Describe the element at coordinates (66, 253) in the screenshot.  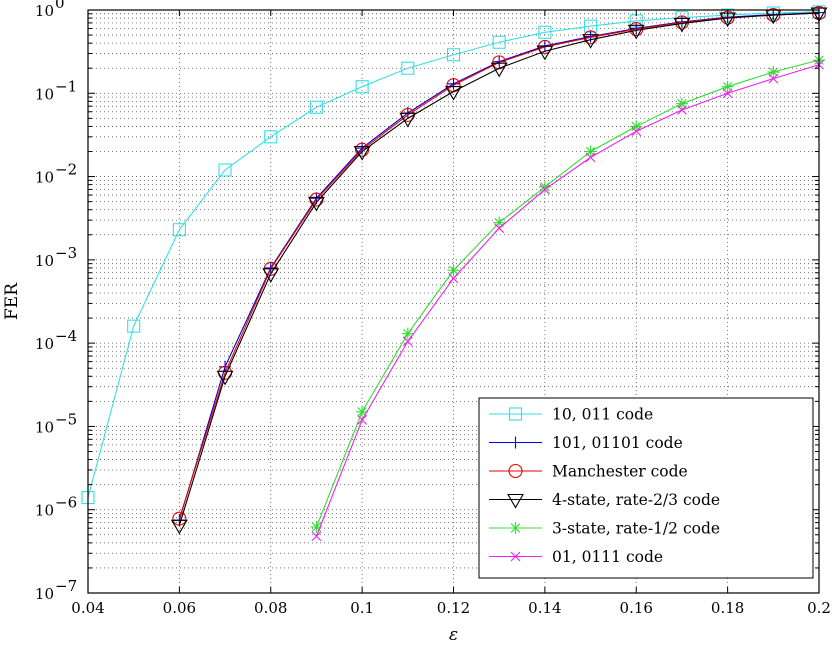
I see `y-tick-label-exp: −3` at that location.